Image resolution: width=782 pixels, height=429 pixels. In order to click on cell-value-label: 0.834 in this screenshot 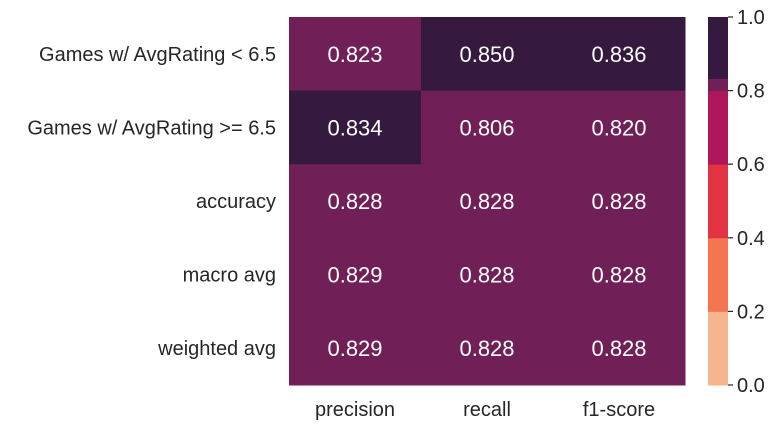, I will do `click(354, 127)`.